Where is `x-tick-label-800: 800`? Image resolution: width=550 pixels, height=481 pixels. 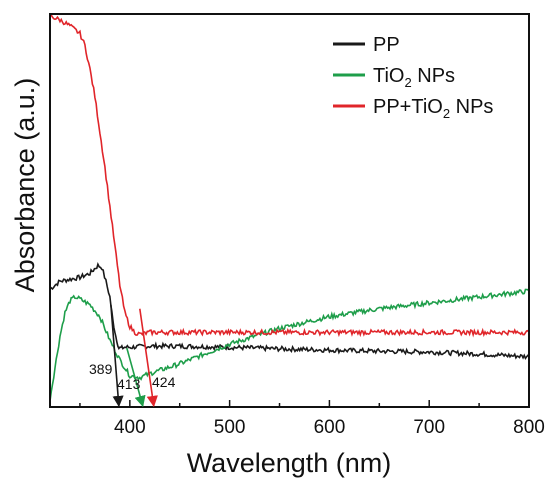 x-tick-label-800: 800 is located at coordinates (529, 427).